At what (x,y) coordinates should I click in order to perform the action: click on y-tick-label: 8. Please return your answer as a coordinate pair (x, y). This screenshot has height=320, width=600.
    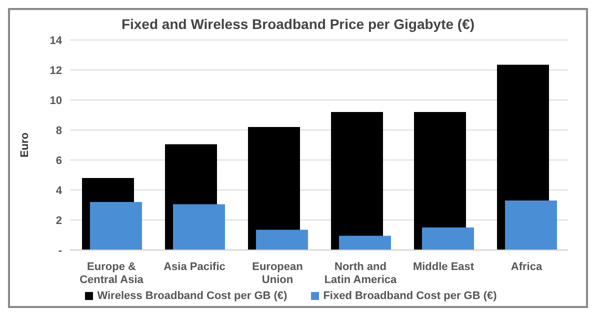
    Looking at the image, I should click on (59, 130).